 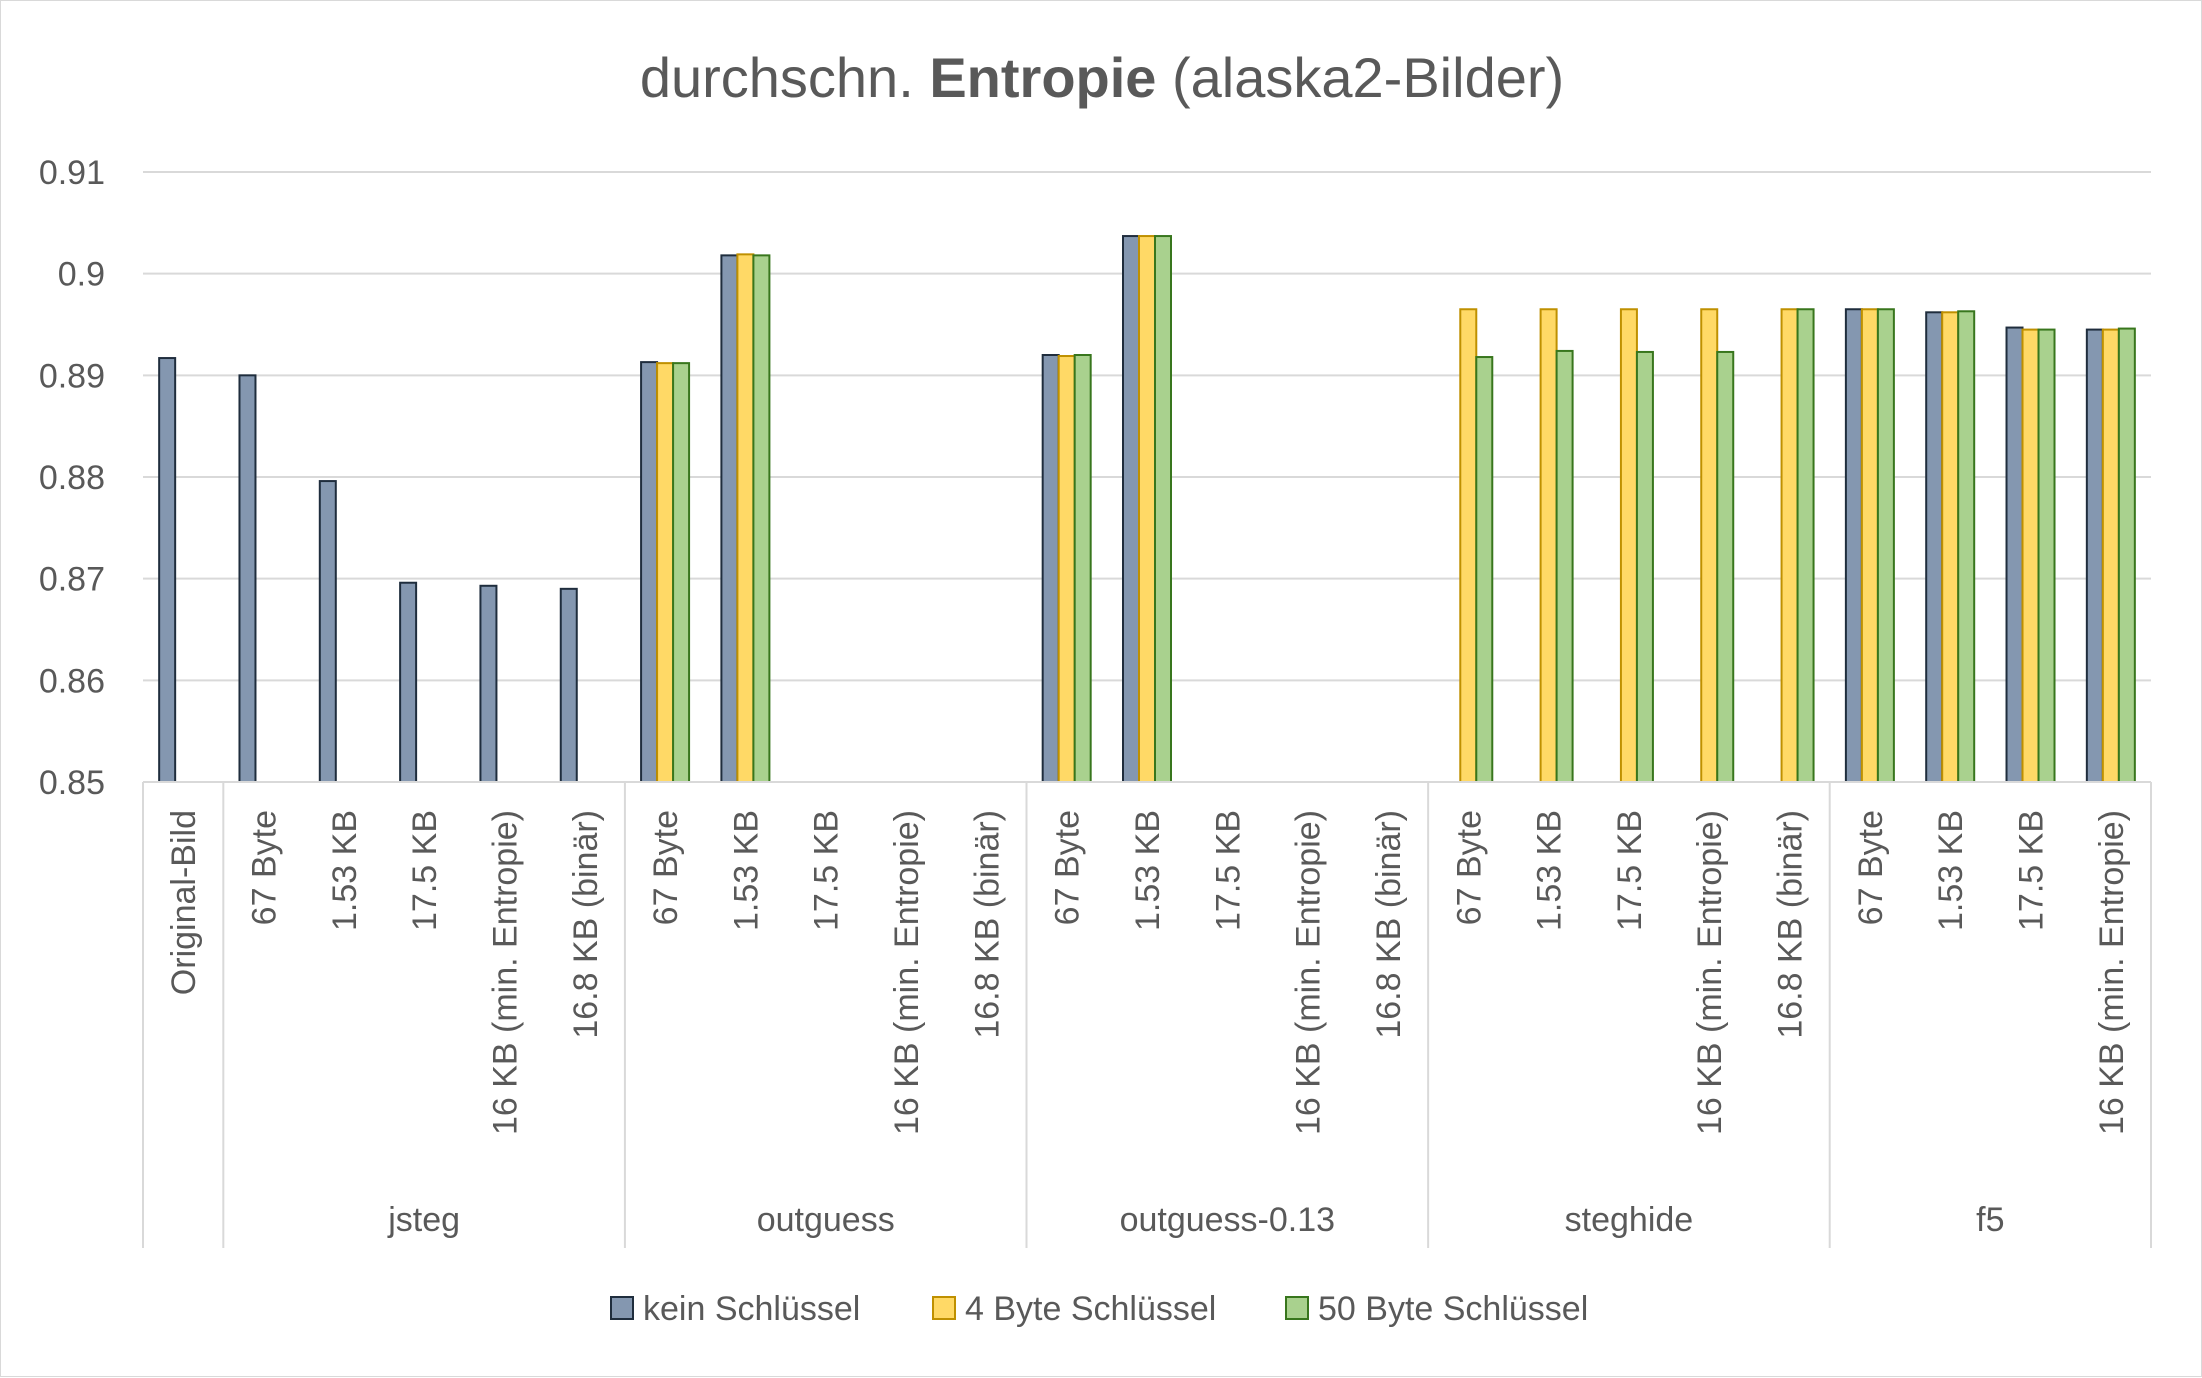 What do you see at coordinates (785, 77) in the screenshot?
I see `chart-title-prefix: durchschn.` at bounding box center [785, 77].